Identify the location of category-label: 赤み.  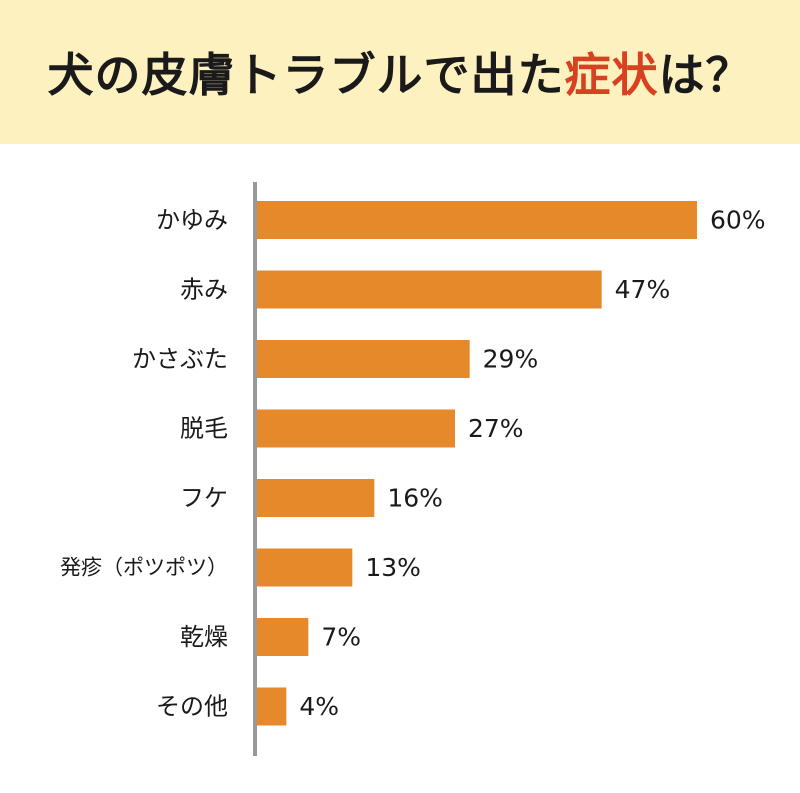
(204, 290).